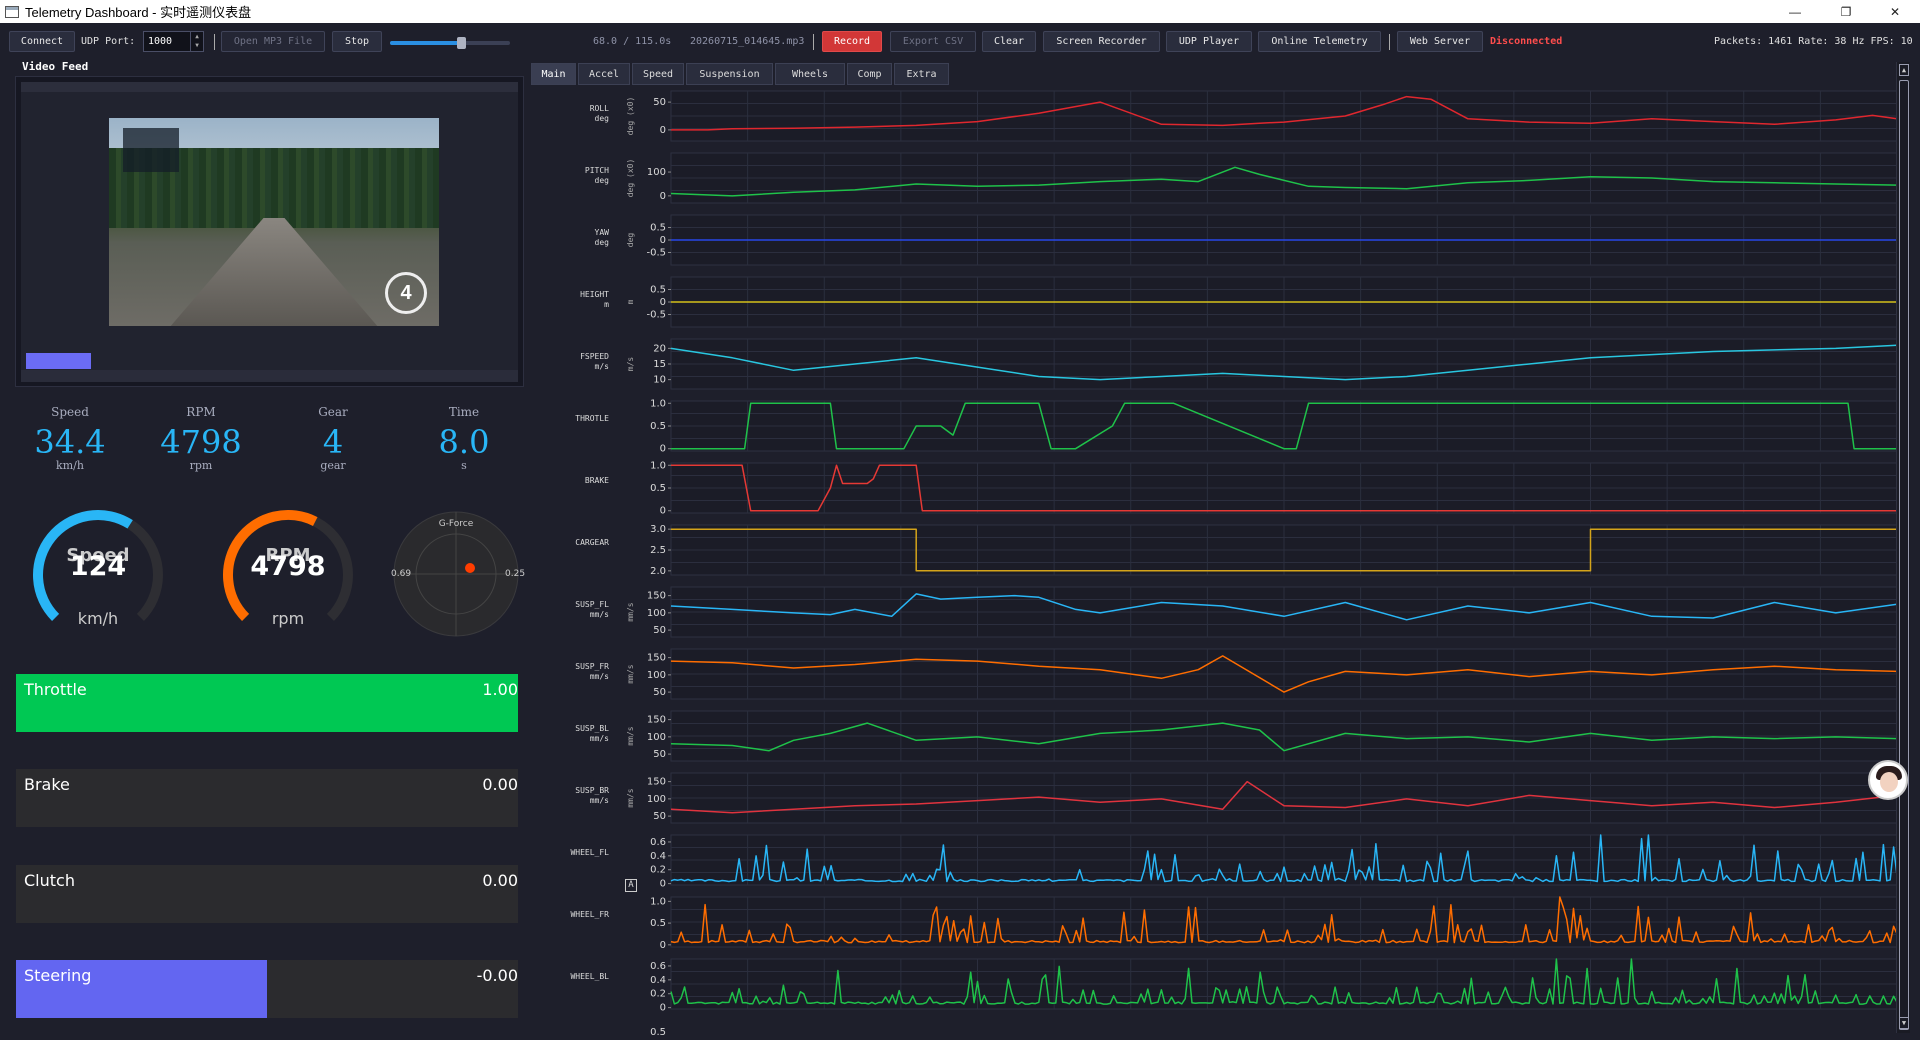 The image size is (1920, 1040). Describe the element at coordinates (1904, 70) in the screenshot. I see `scroll-up-arrow: ▲` at that location.